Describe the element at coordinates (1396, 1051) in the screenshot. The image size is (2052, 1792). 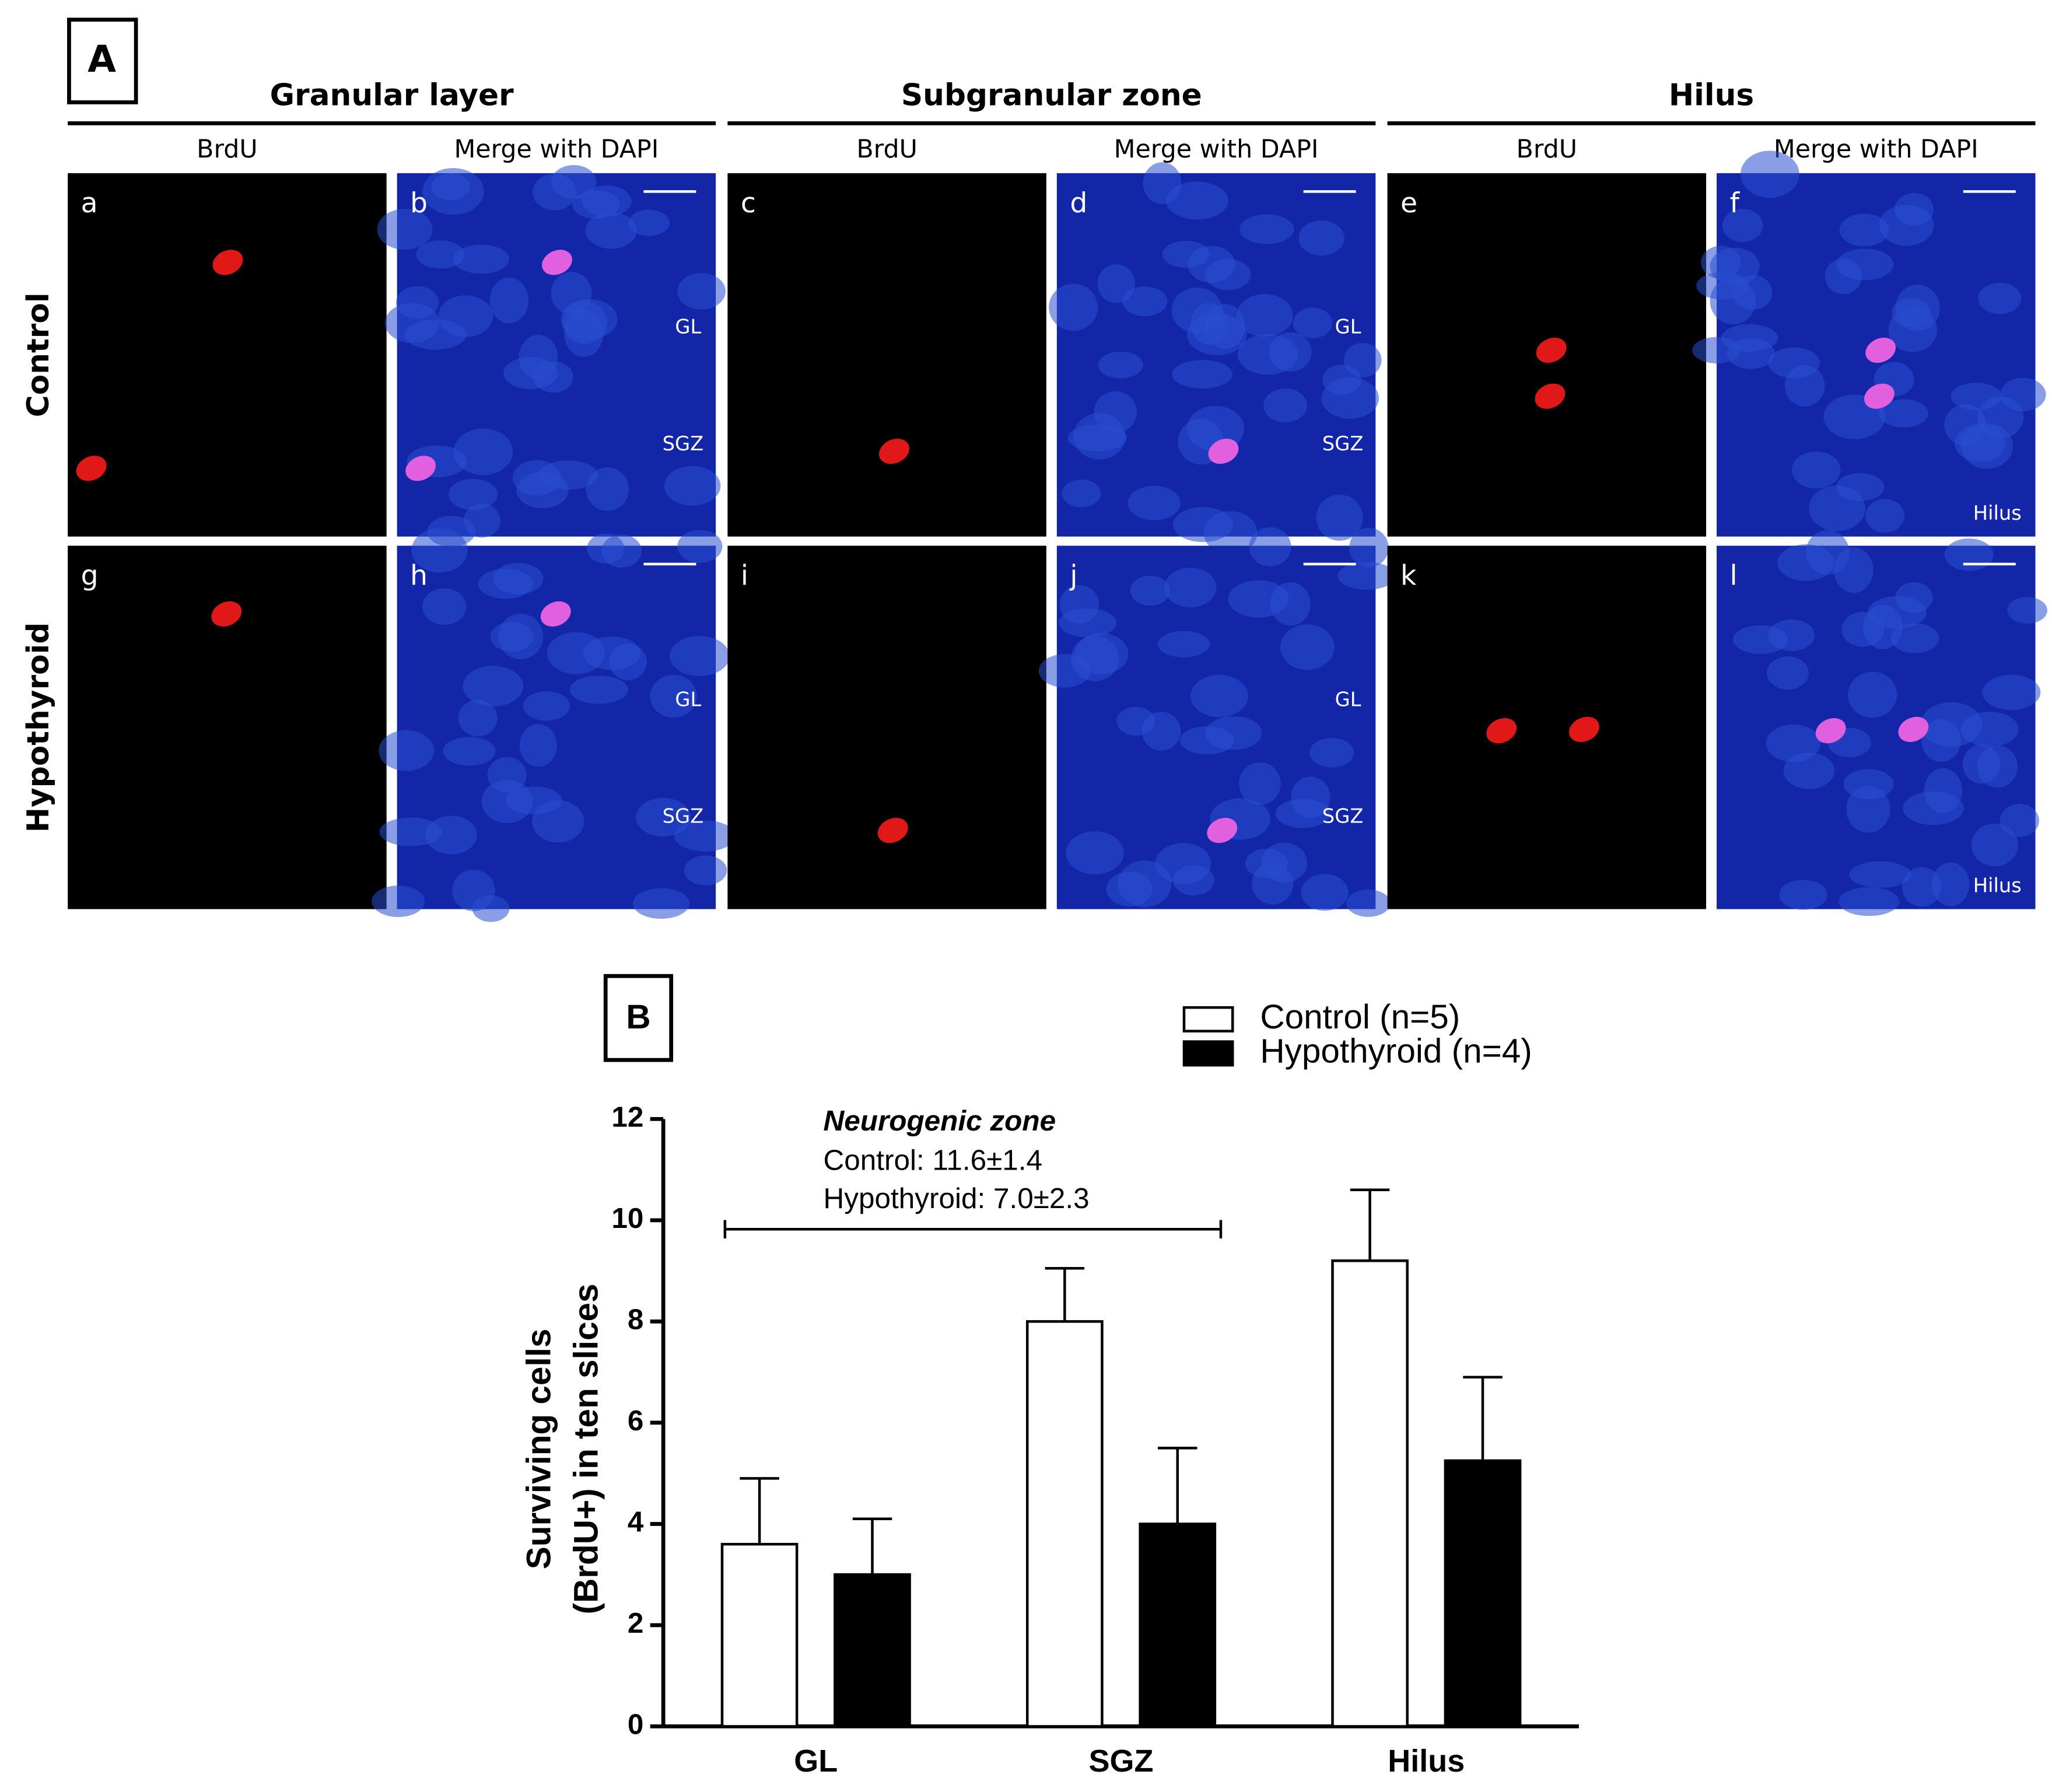
I see `legend-label: Hypothyroid (n=4)` at that location.